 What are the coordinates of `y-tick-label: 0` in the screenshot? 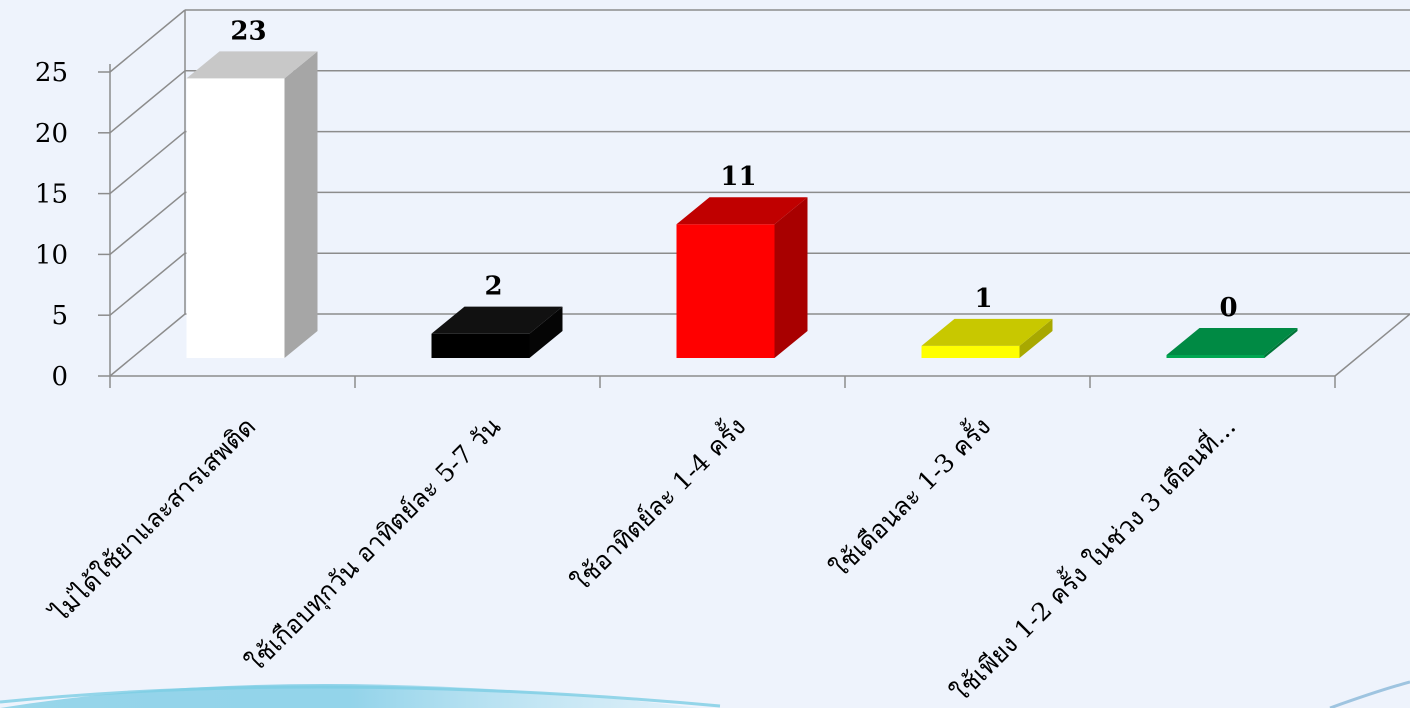 It's located at (59, 377).